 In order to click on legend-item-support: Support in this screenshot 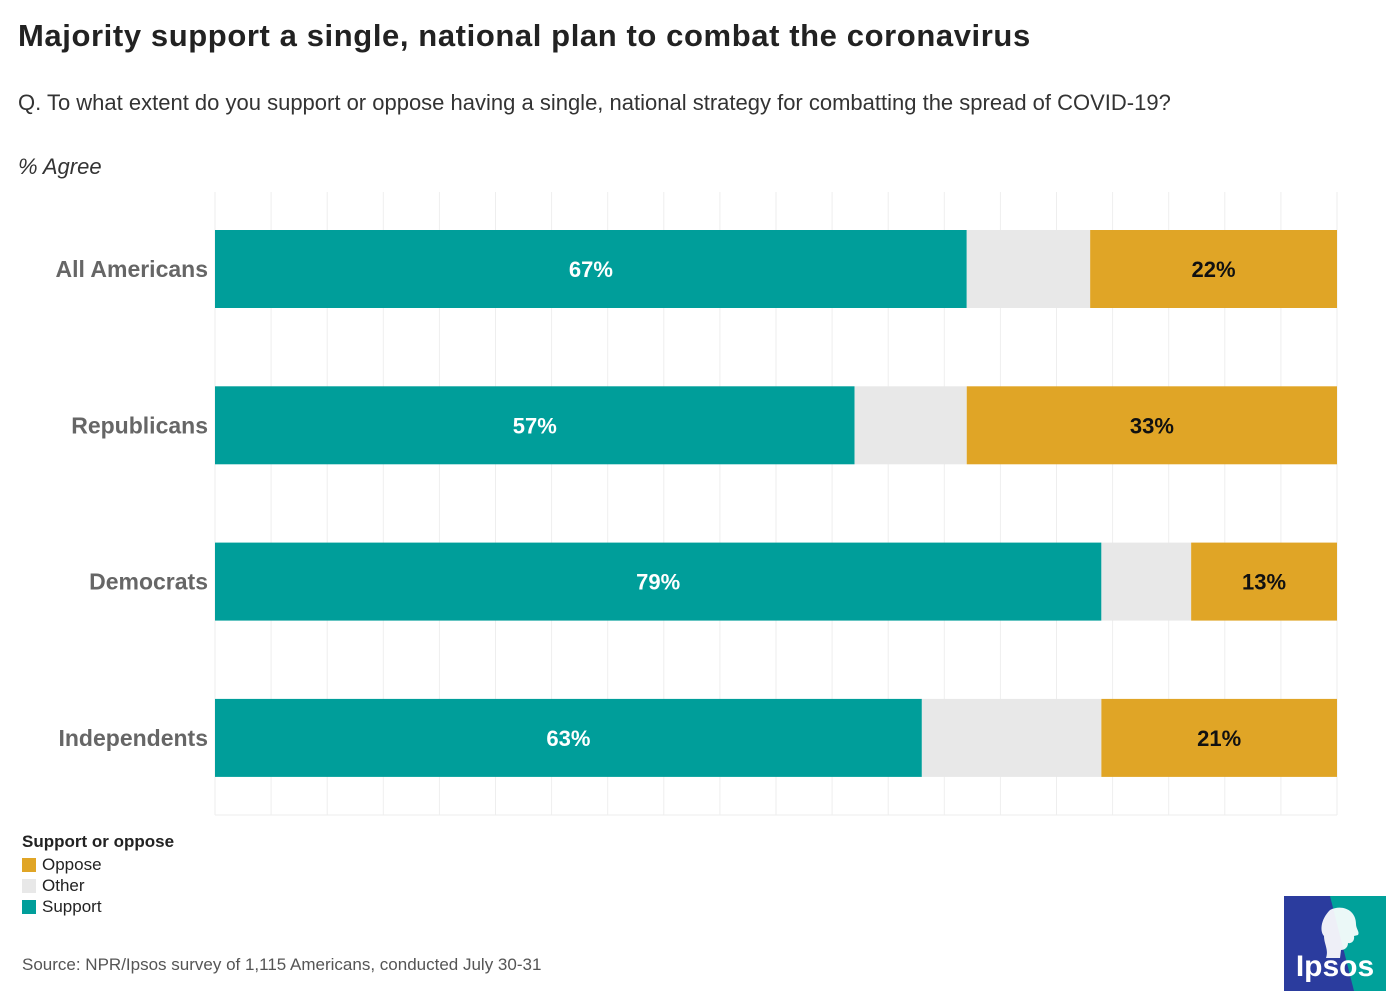, I will do `click(98, 906)`.